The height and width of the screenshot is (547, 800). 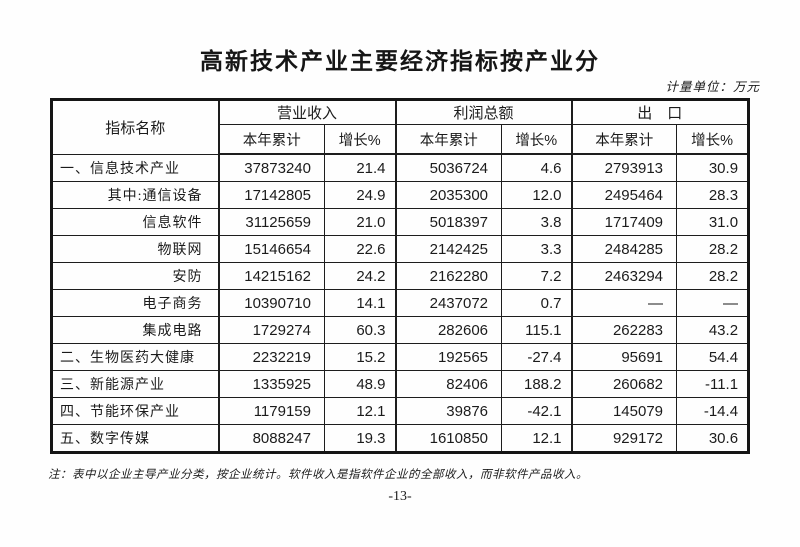 What do you see at coordinates (624, 303) in the screenshot?
I see `value-cell: —` at bounding box center [624, 303].